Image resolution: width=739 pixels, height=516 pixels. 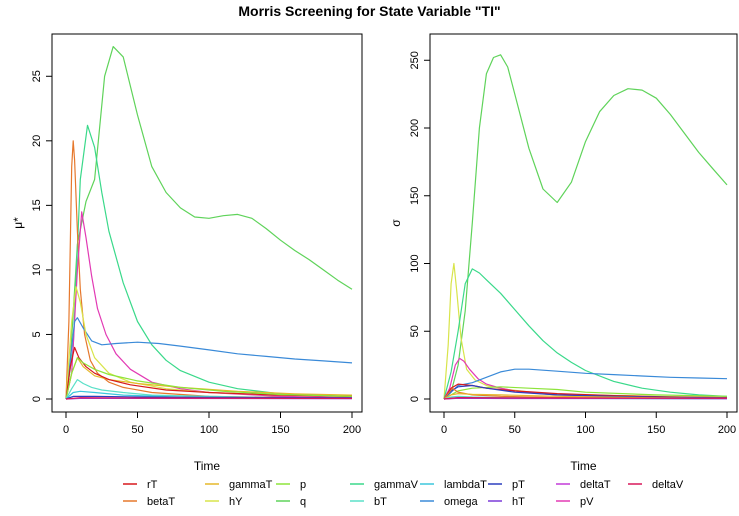 I want to click on y-axis-label: μ*, so click(x=18, y=223).